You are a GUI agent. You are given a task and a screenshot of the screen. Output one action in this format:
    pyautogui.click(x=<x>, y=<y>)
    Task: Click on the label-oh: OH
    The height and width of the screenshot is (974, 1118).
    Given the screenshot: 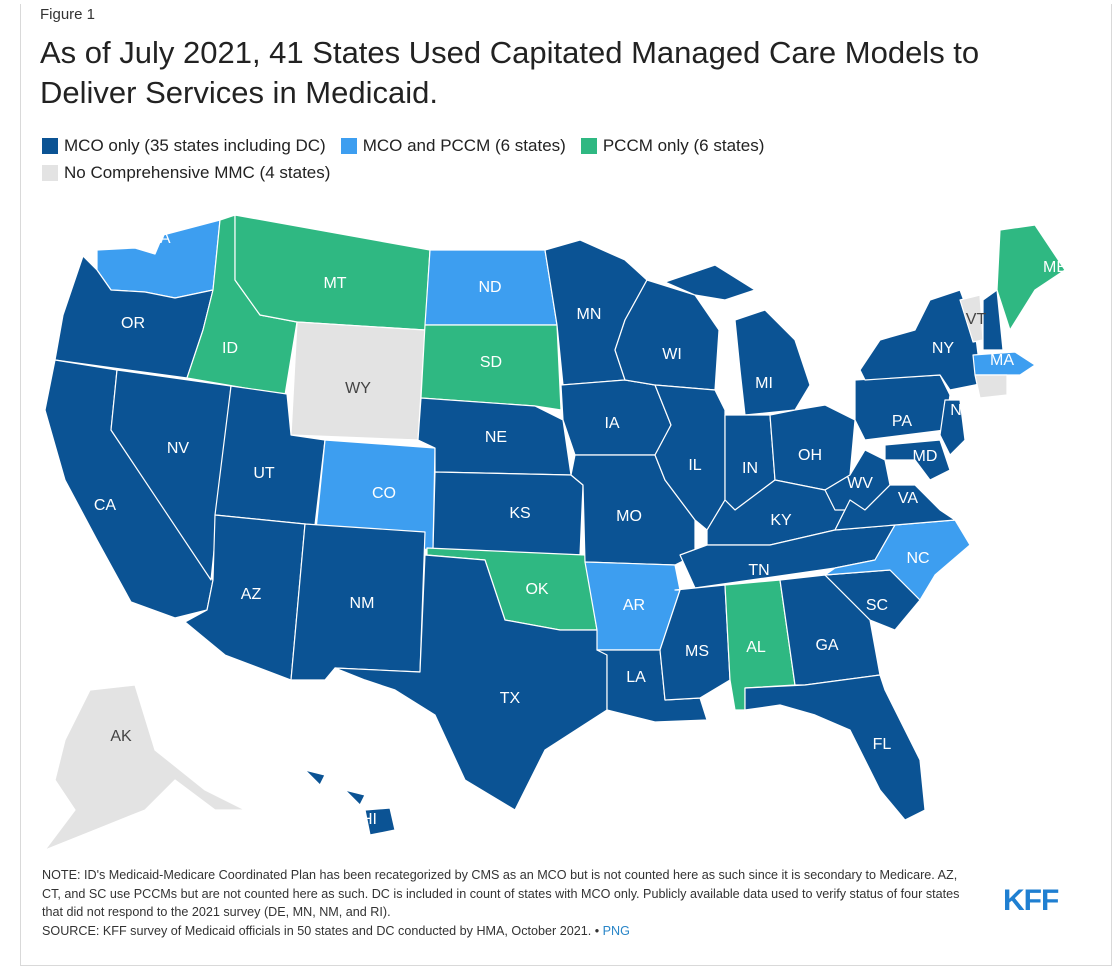 What is the action you would take?
    pyautogui.click(x=810, y=455)
    